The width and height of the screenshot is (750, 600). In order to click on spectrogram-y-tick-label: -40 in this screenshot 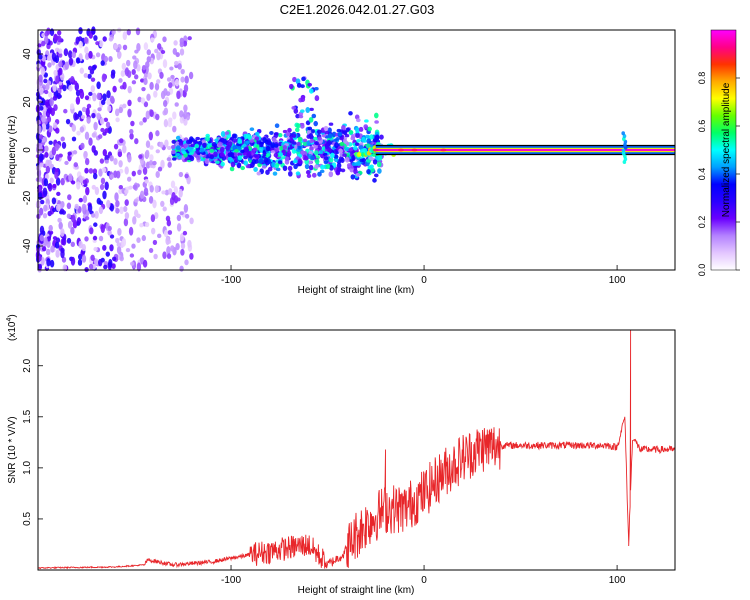, I will do `click(27, 245)`.